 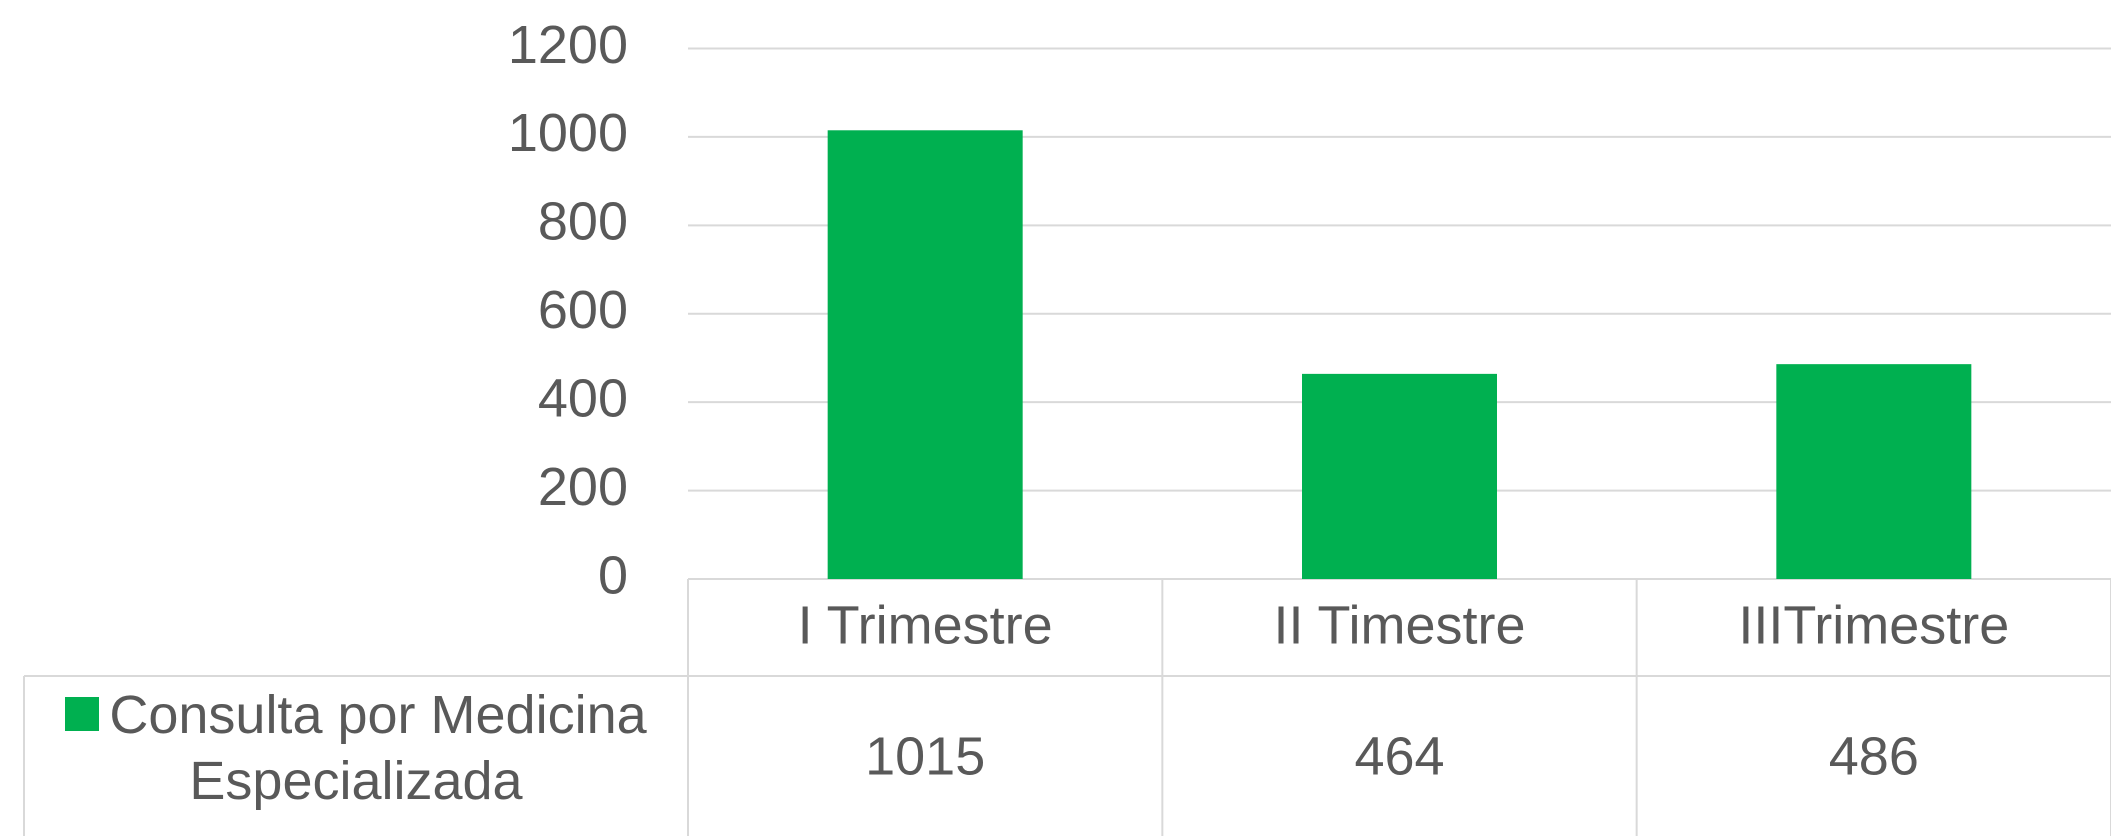 I want to click on legend-swatch, so click(x=82, y=714).